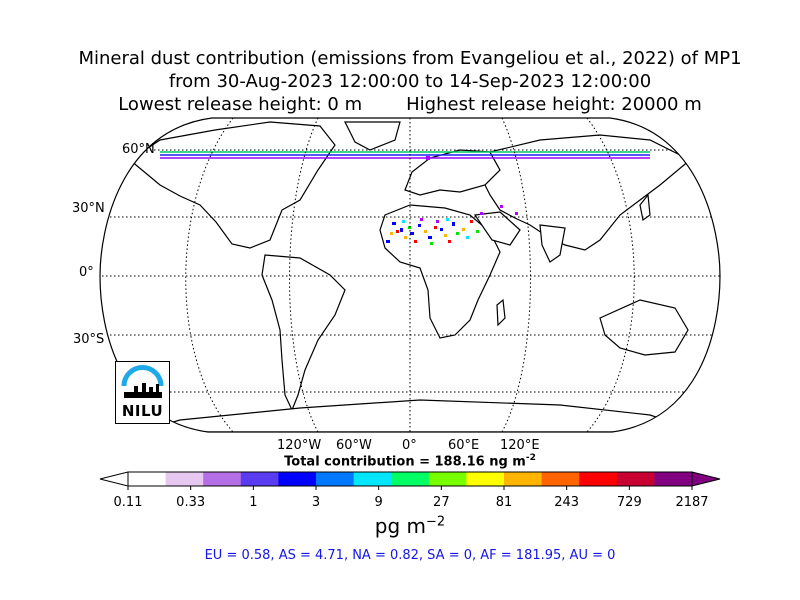 The width and height of the screenshot is (800, 600). Describe the element at coordinates (303, 333) in the screenshot. I see `south-america-outline` at that location.